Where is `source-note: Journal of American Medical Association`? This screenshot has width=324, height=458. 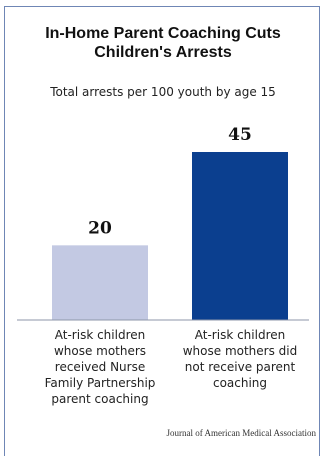
source-note: Journal of American Medical Association is located at coordinates (241, 433).